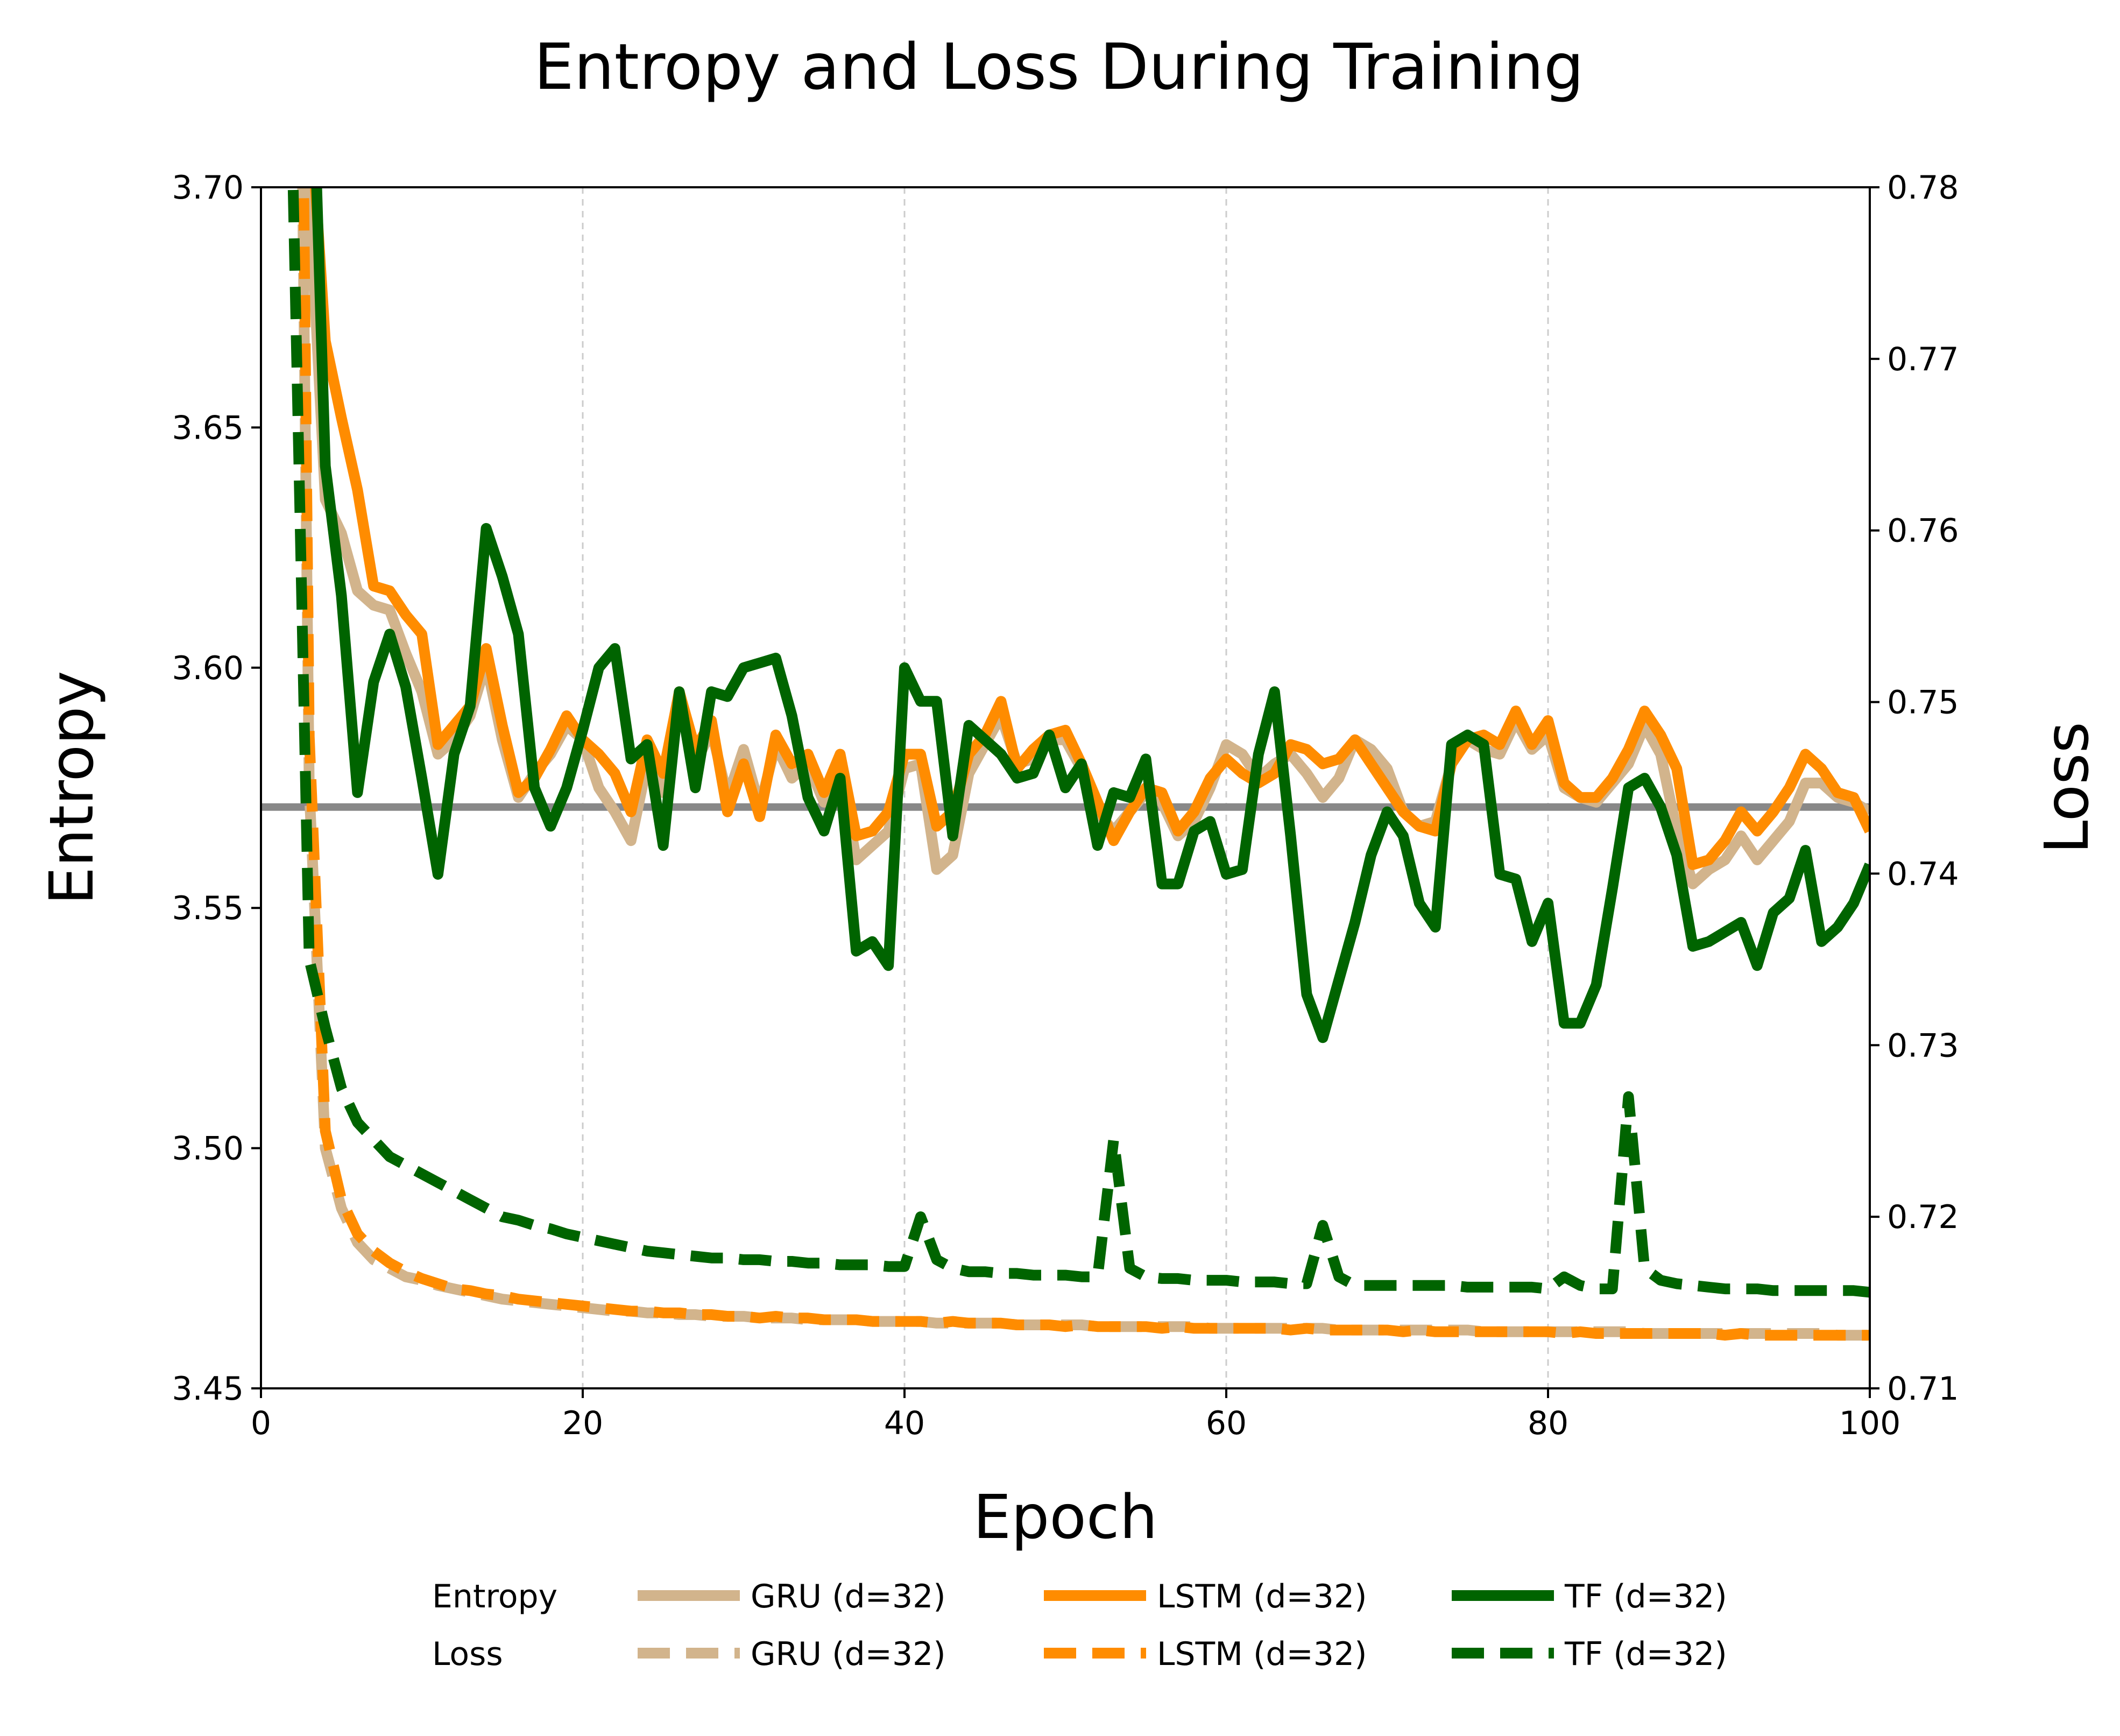 The width and height of the screenshot is (2120, 1736). I want to click on legend-row-label: Entropy, so click(494, 1596).